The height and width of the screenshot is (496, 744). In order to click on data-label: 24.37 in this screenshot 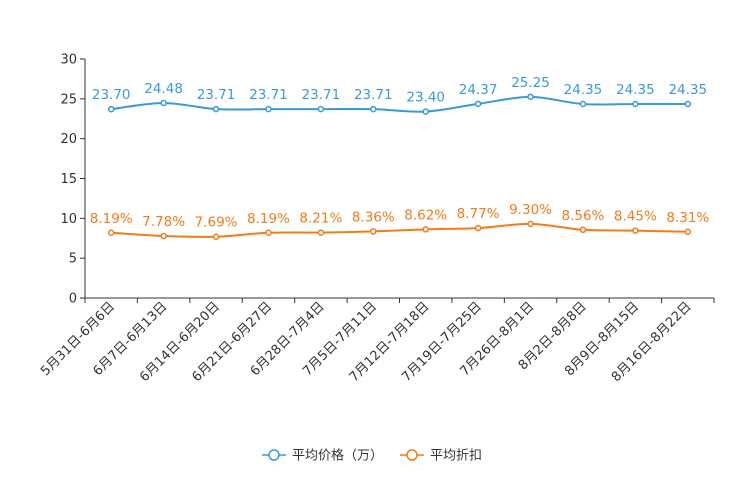, I will do `click(478, 90)`.